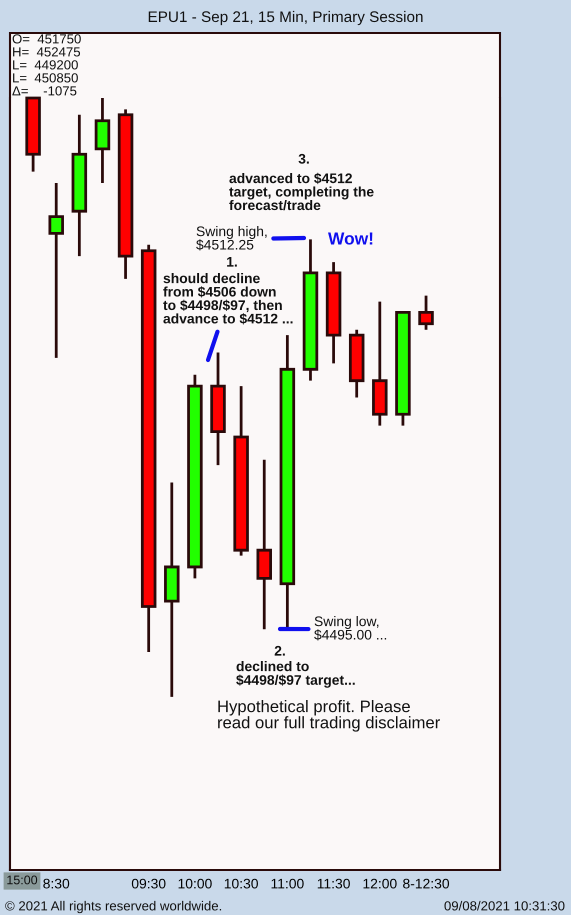 The width and height of the screenshot is (571, 915). Describe the element at coordinates (288, 883) in the screenshot. I see `x-tick-label: 11:00` at that location.